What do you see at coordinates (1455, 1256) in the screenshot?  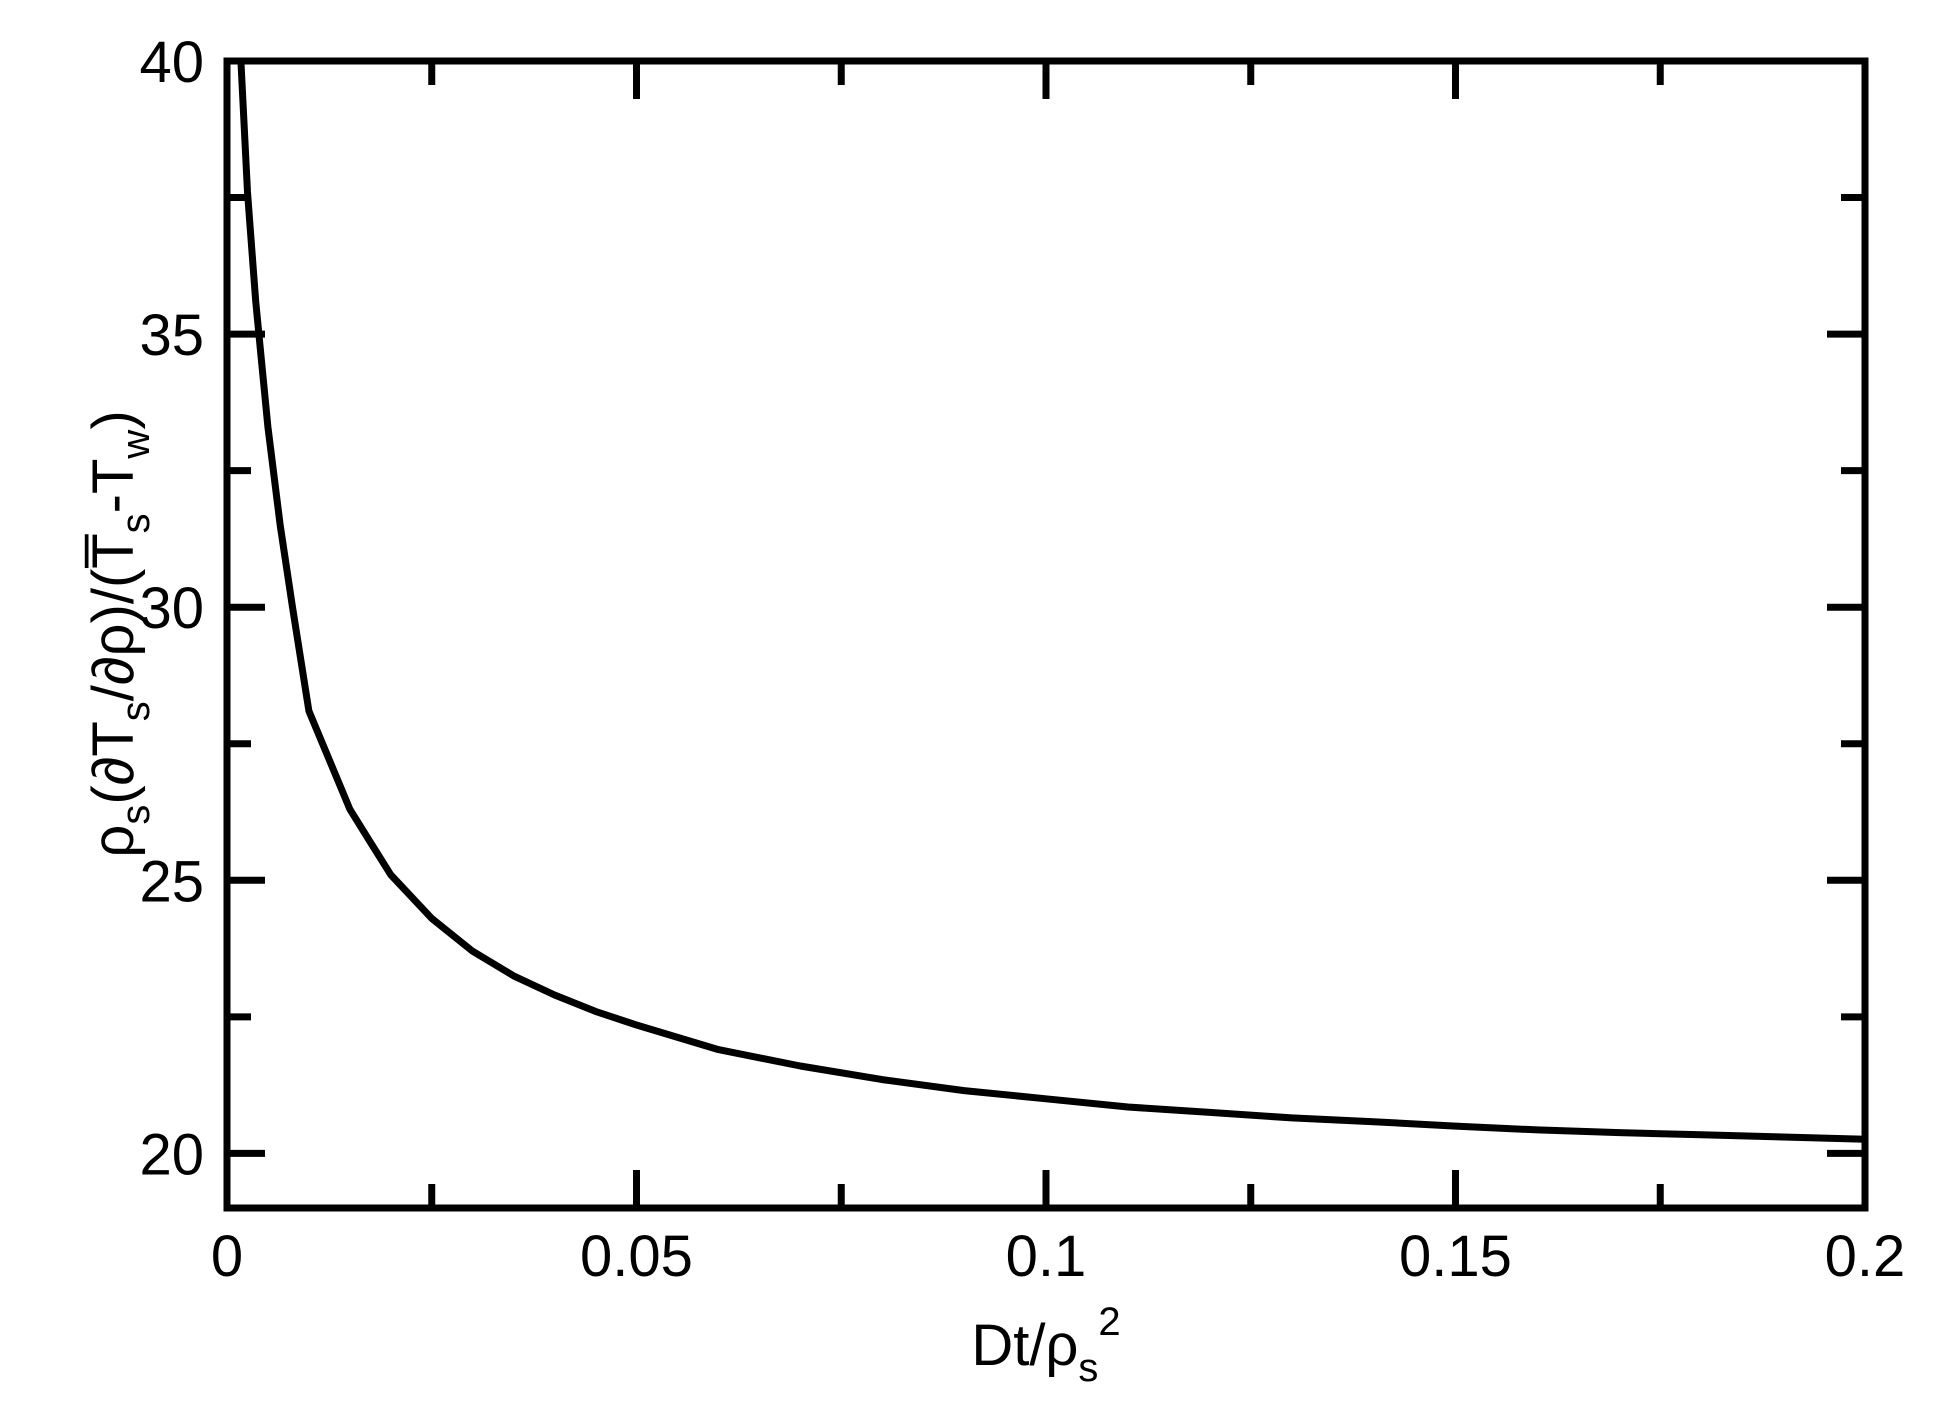 I see `x-tick-label-3: 0.15` at bounding box center [1455, 1256].